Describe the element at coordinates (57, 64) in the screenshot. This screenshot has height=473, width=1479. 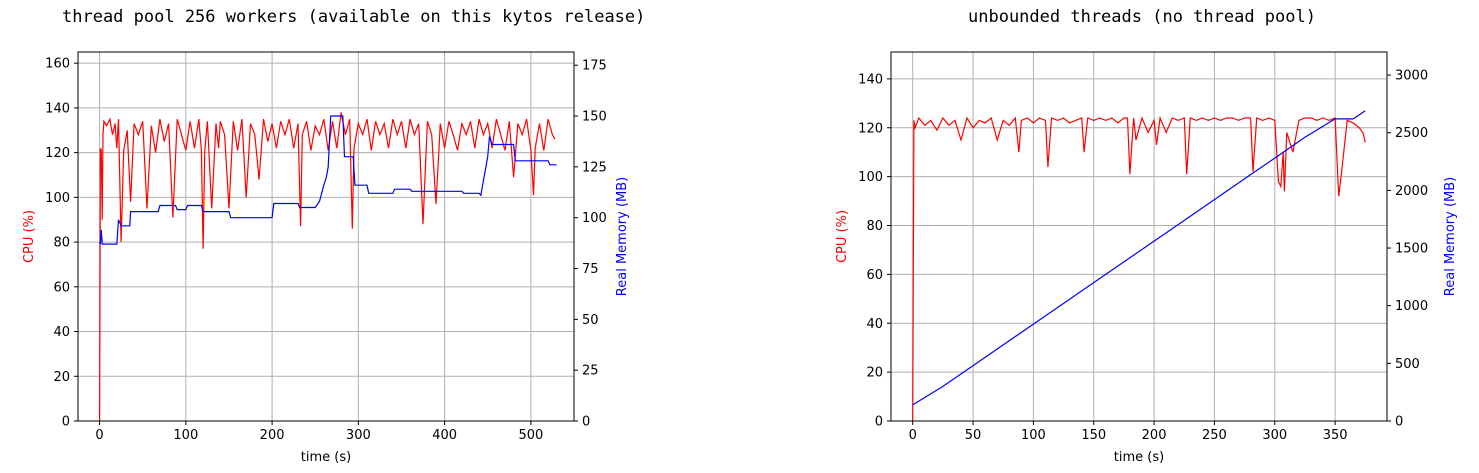
I see `y-tick-label: 160` at that location.